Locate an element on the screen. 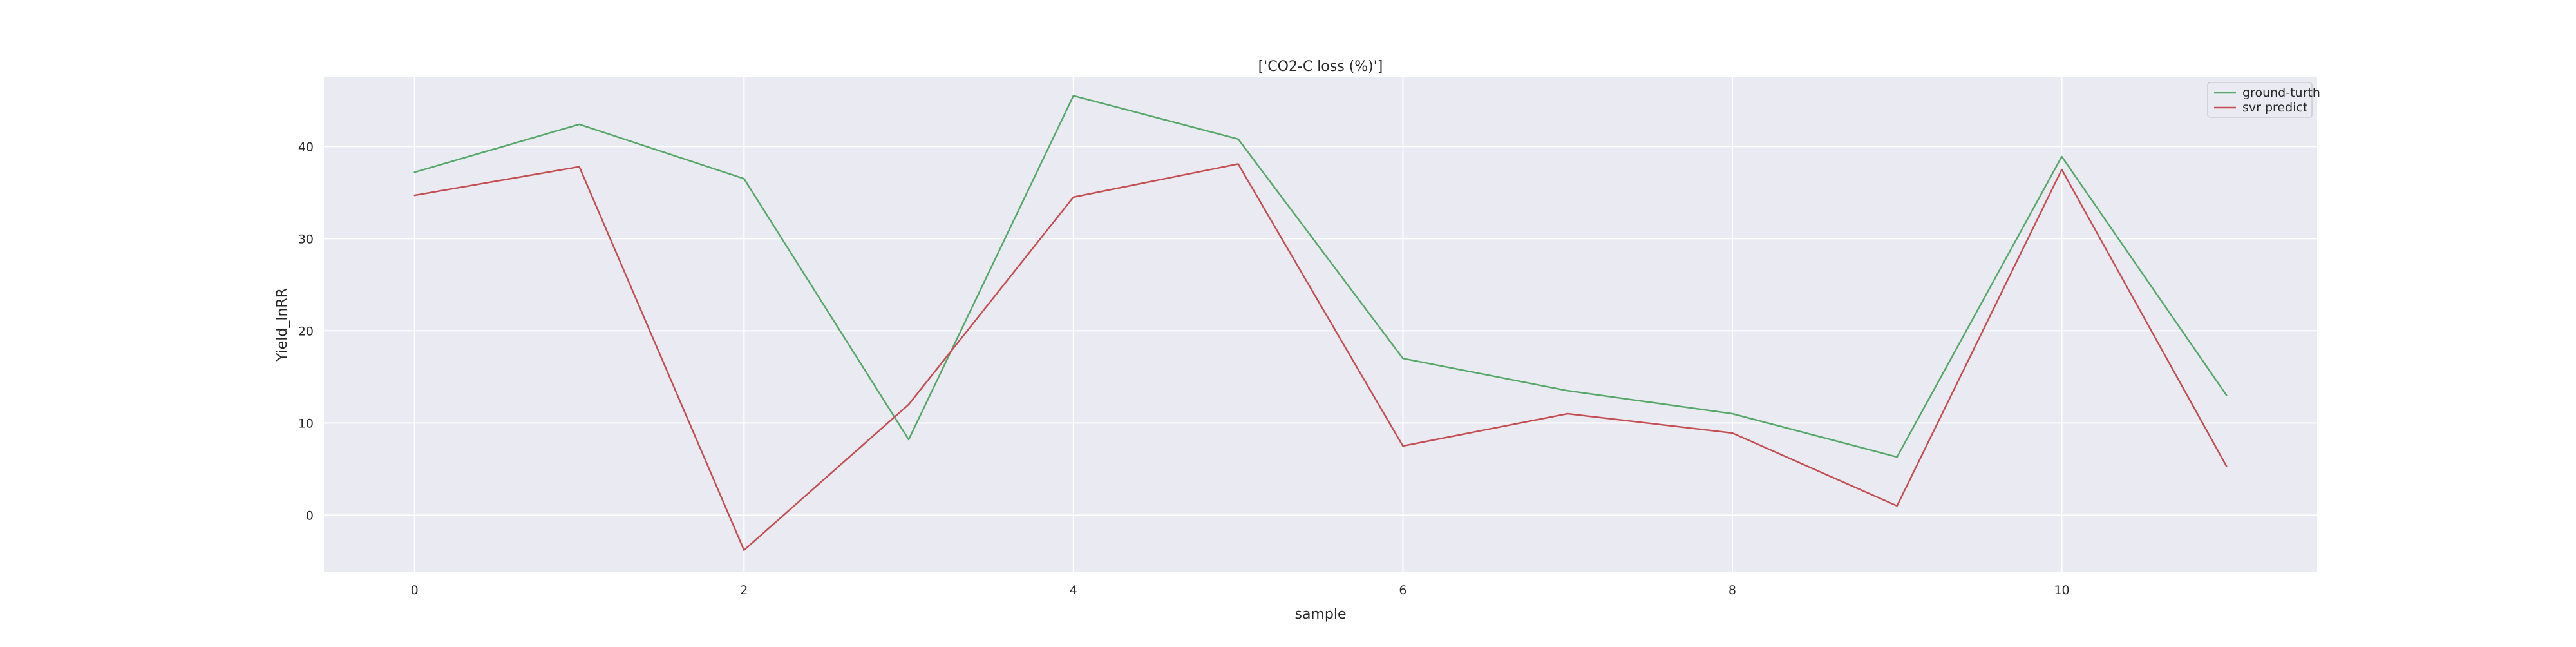 This screenshot has width=2576, height=647. y-tick-label: 20 is located at coordinates (306, 331).